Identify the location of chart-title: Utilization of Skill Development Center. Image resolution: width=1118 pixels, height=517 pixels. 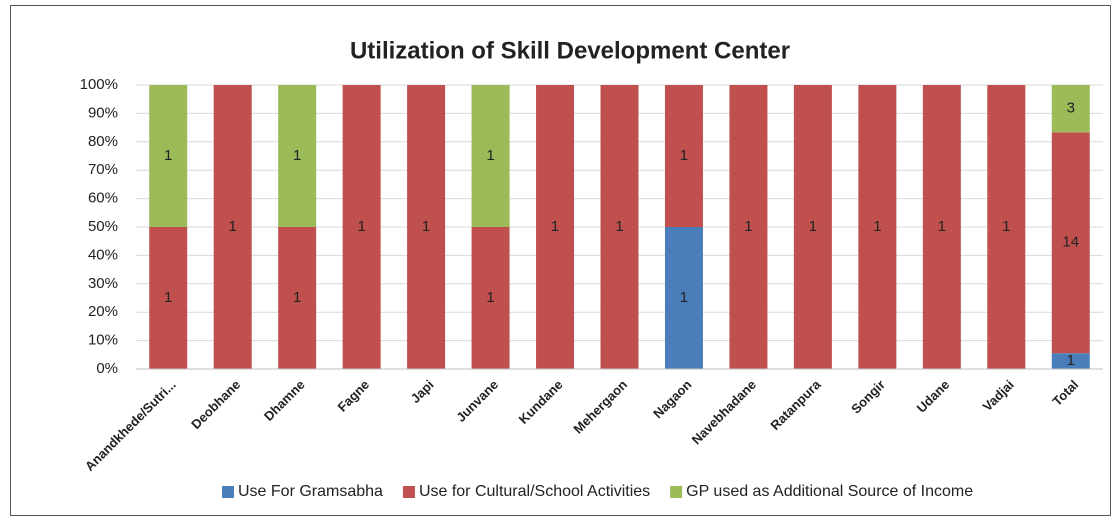
(570, 50).